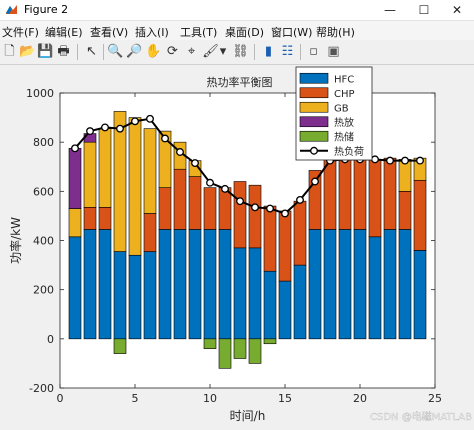 The height and width of the screenshot is (430, 474). What do you see at coordinates (45, 51) in the screenshot?
I see `save-icon: 💾` at bounding box center [45, 51].